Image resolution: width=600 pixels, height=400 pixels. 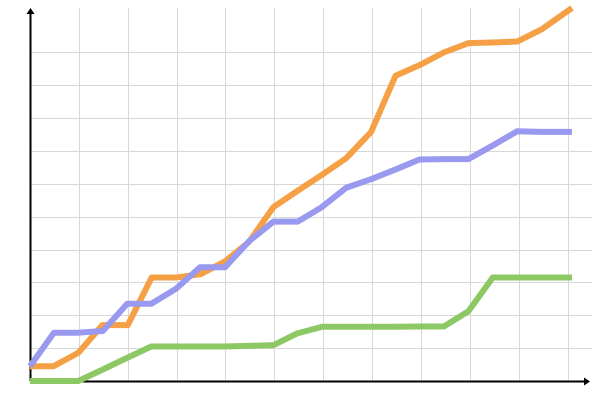 What do you see at coordinates (587, 381) in the screenshot?
I see `x-axis-arrow-icon` at bounding box center [587, 381].